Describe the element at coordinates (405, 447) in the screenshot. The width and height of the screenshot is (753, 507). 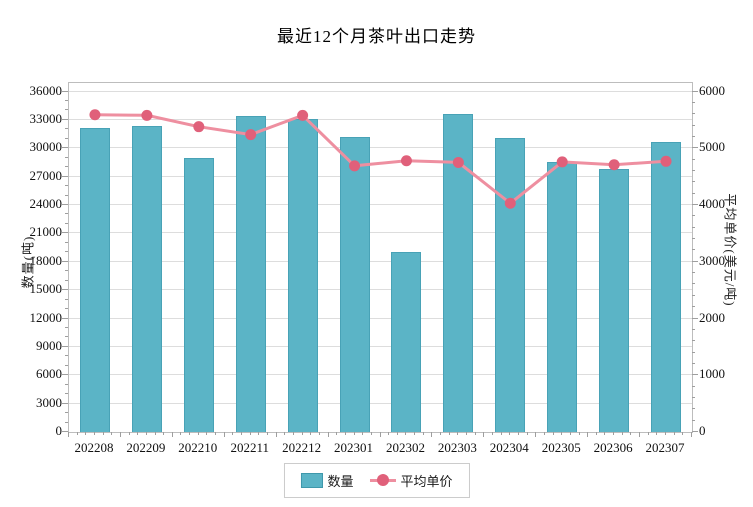
I see `x-axis-tick-label: 202302` at that location.